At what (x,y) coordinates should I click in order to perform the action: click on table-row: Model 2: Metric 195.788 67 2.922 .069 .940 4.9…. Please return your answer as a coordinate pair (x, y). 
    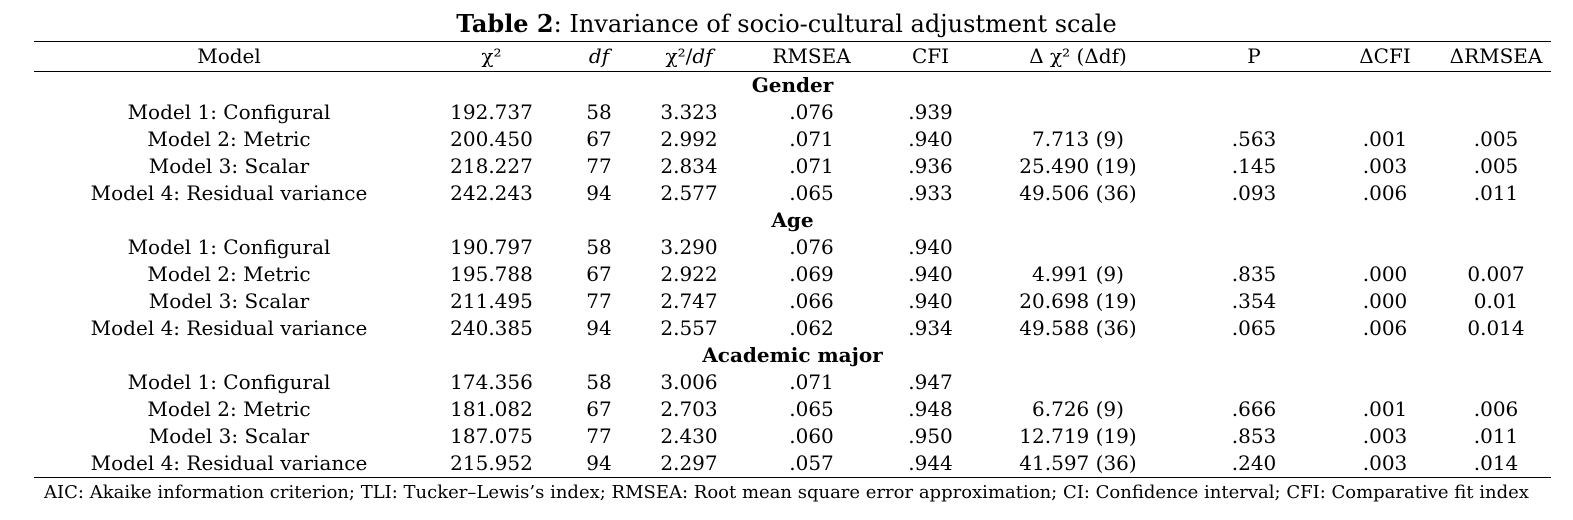
    Looking at the image, I should click on (792, 274).